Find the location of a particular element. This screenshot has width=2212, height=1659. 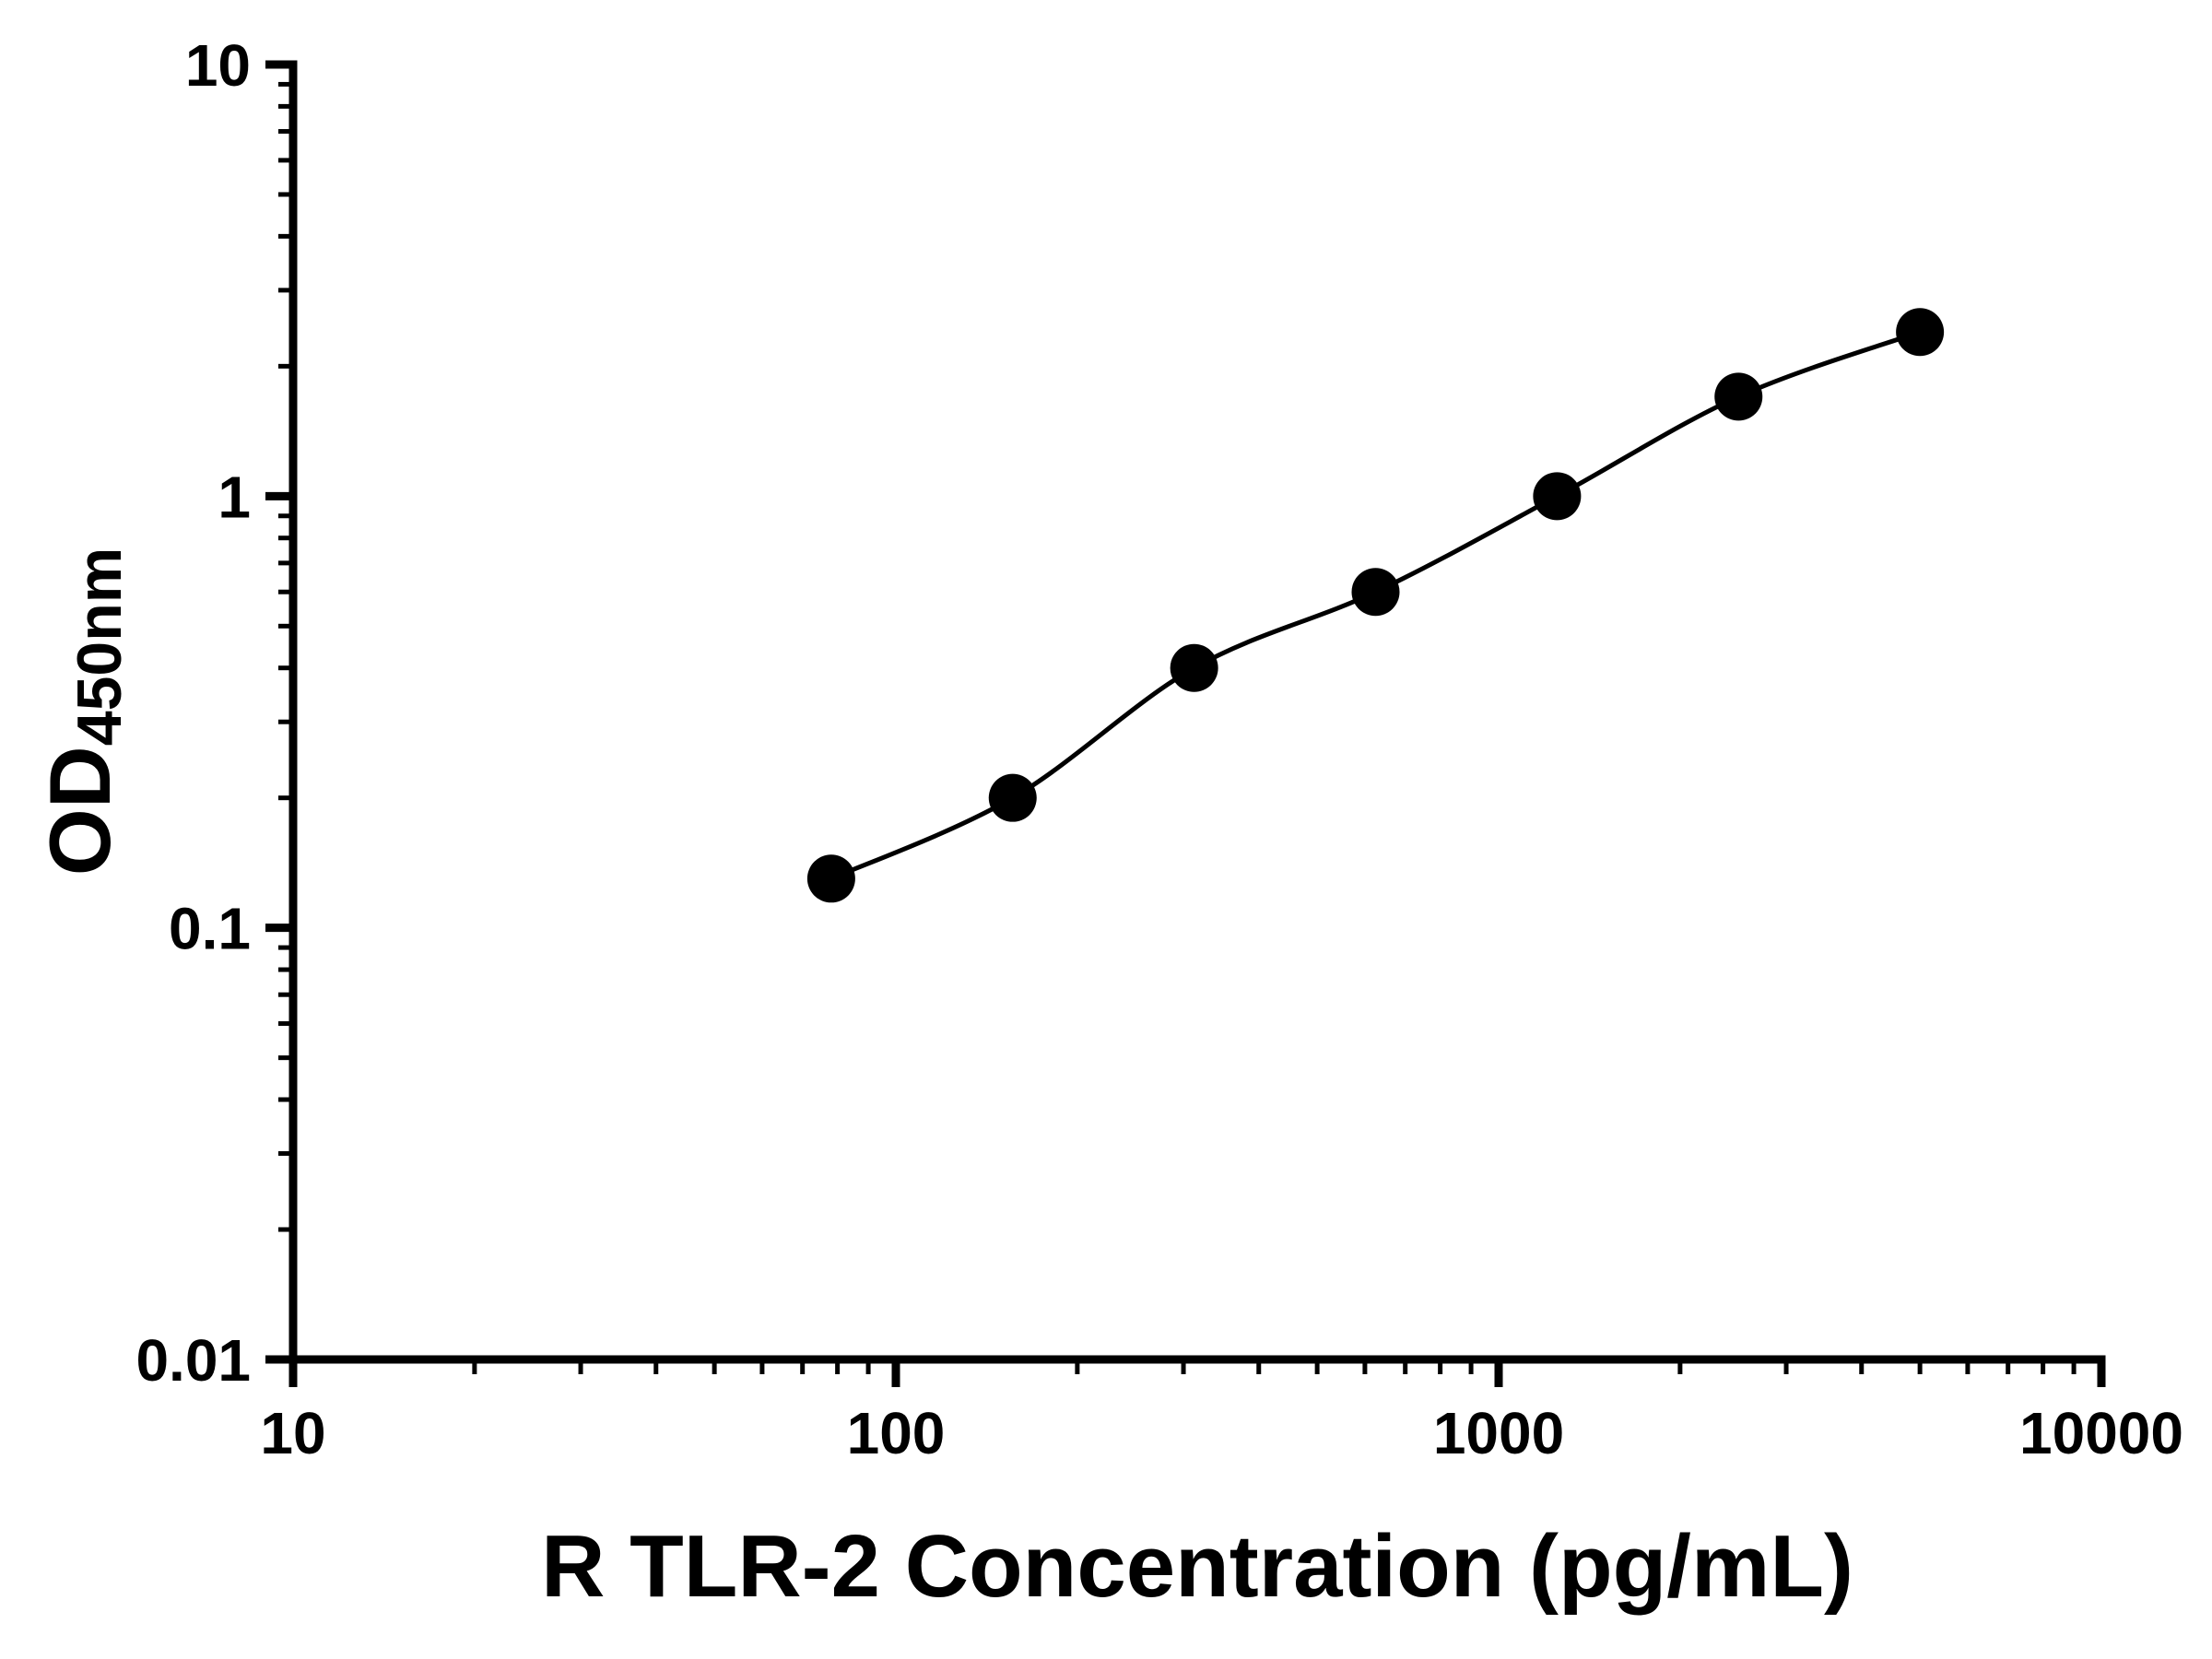

y-axis-title-subscript: 450nm is located at coordinates (100, 647).